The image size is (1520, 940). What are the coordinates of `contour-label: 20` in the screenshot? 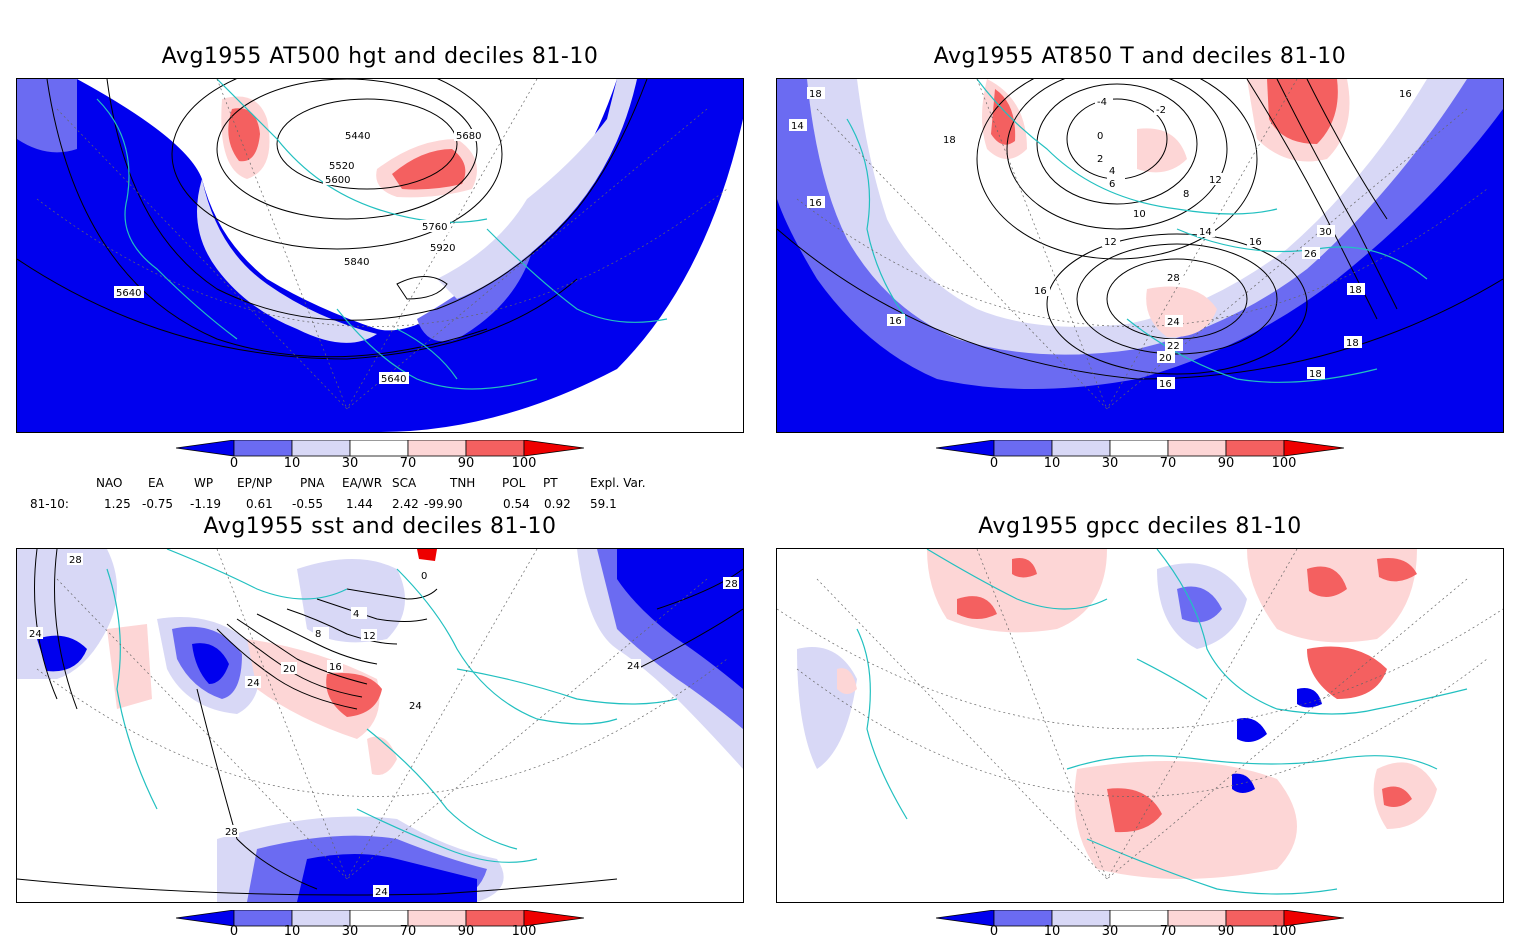 It's located at (1165, 358).